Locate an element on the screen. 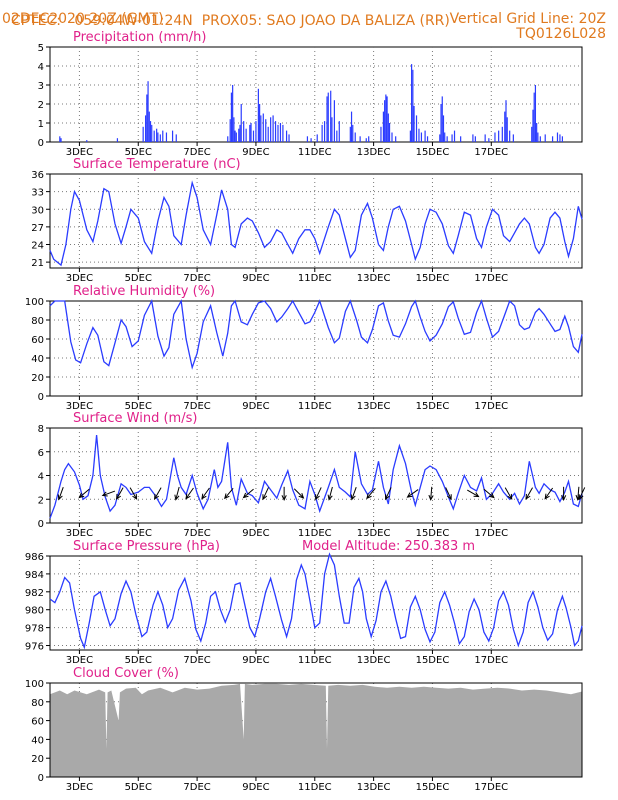 The height and width of the screenshot is (800, 618). y-tick-label: 976 is located at coordinates (34, 647).